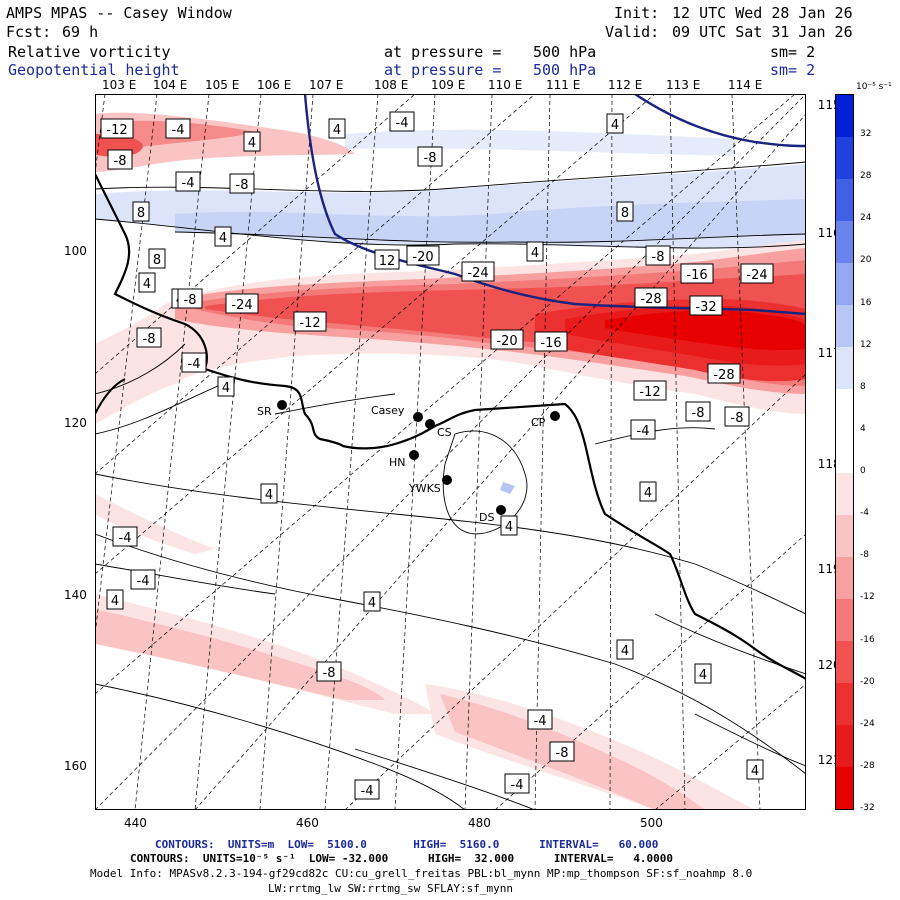 Image resolution: width=900 pixels, height=900 pixels. Describe the element at coordinates (864, 555) in the screenshot. I see `colorbar-level-label: -8` at that location.